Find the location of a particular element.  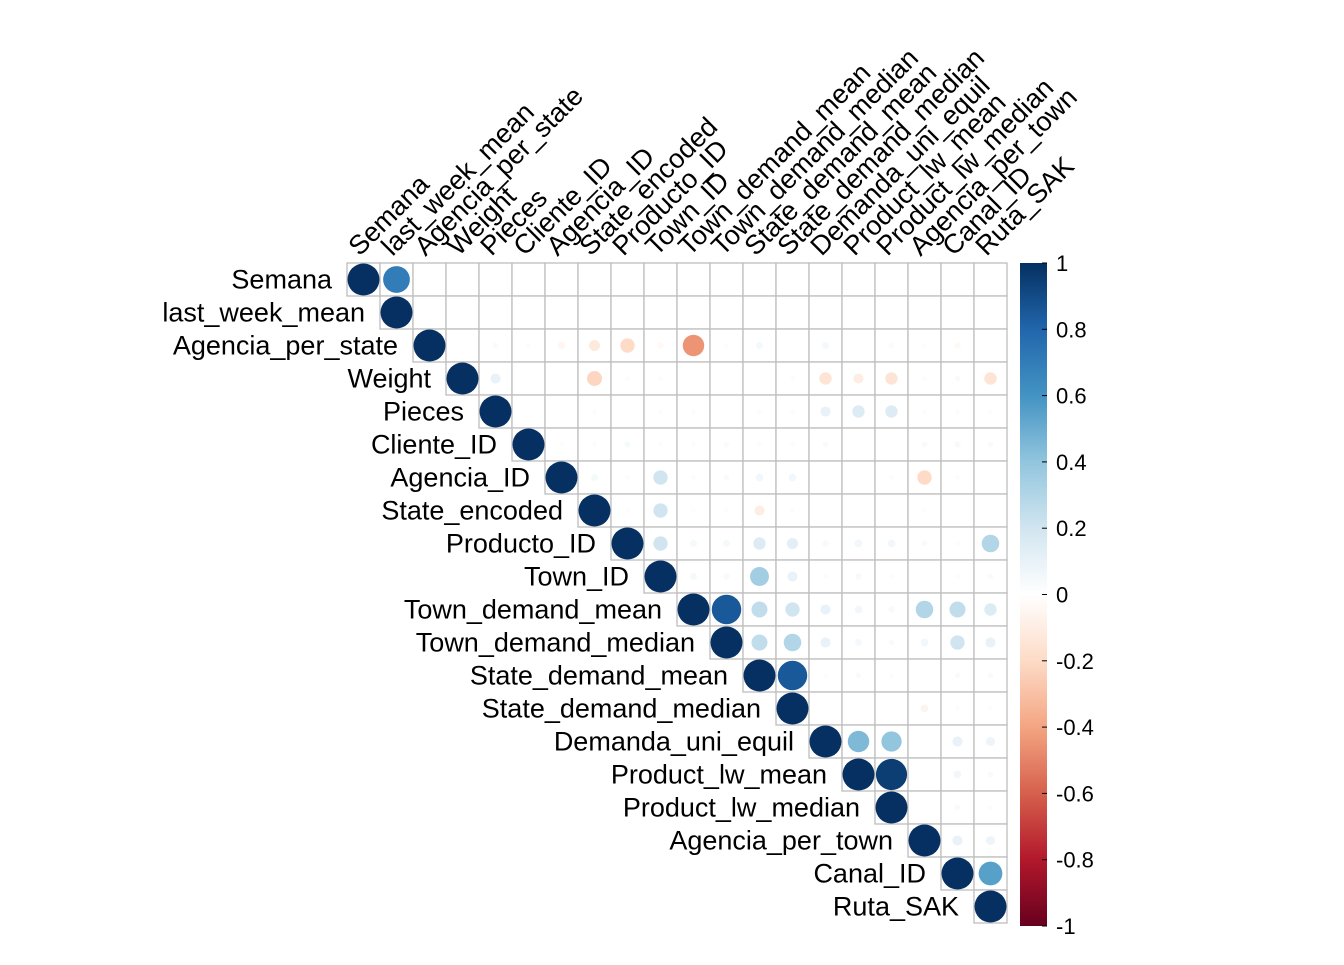

row-label: Producto_ID is located at coordinates (521, 544).